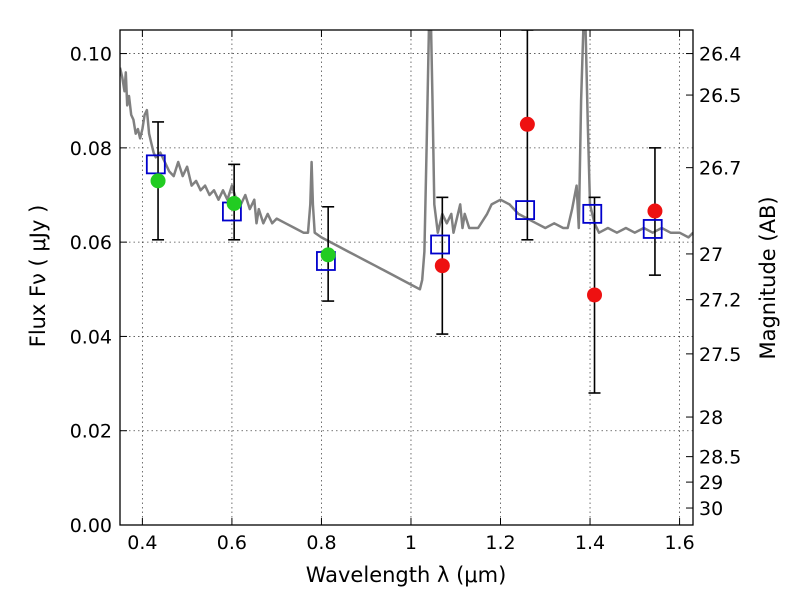  What do you see at coordinates (98, 290) in the screenshot?
I see `y-axis: 0.00 0.02 0.04 0.06 0.08 0.10` at bounding box center [98, 290].